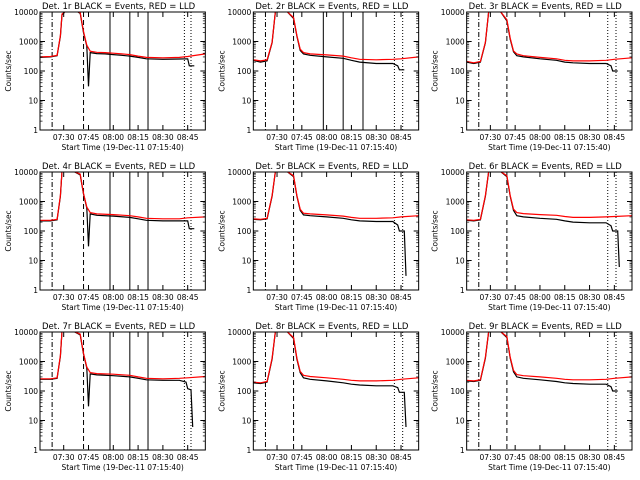  I want to click on panel-title: Det. 3r BLACK = Events, RED = LLD, so click(546, 7).